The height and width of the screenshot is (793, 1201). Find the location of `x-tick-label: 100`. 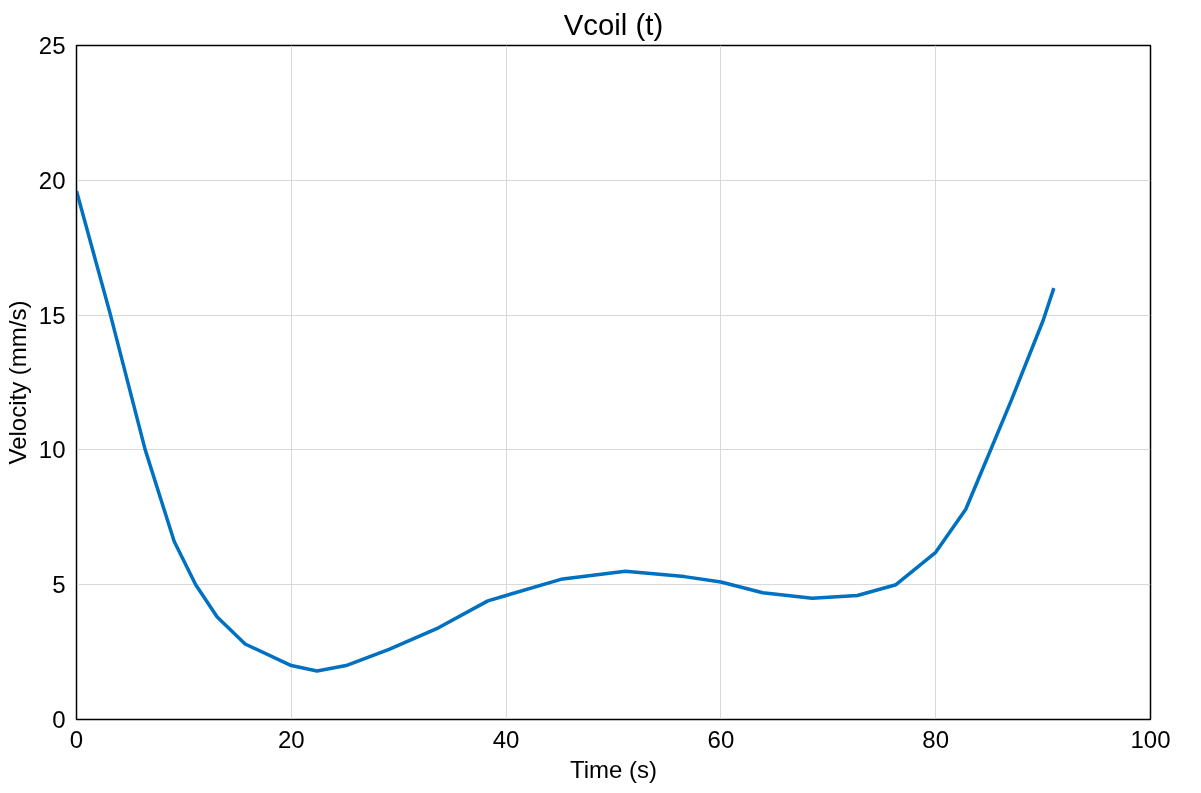

x-tick-label: 100 is located at coordinates (1150, 739).